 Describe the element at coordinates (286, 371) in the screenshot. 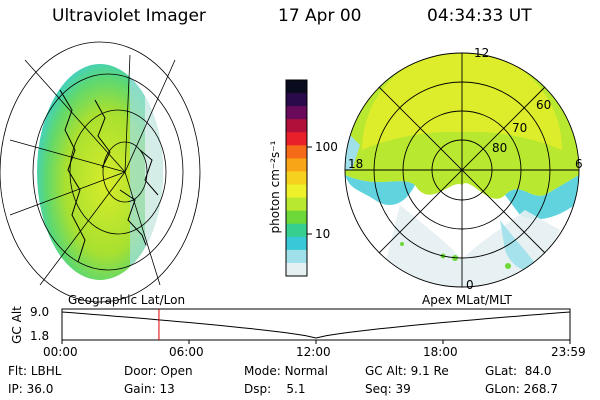

I see `info-mode: Mode: Normal` at that location.